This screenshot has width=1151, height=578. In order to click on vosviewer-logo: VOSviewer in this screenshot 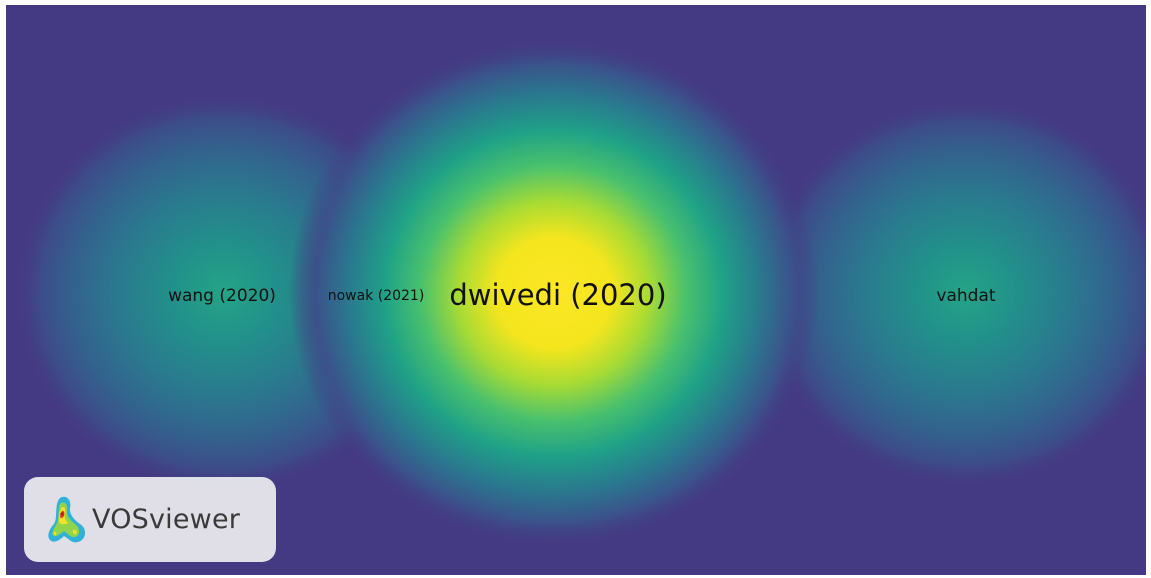, I will do `click(150, 519)`.